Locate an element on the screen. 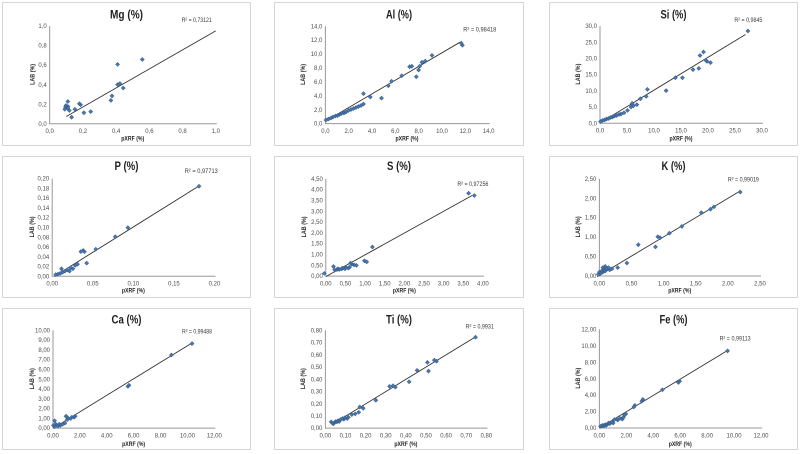 Image resolution: width=800 pixels, height=454 pixels. svg-text: R² = 0,97256 is located at coordinates (473, 185).